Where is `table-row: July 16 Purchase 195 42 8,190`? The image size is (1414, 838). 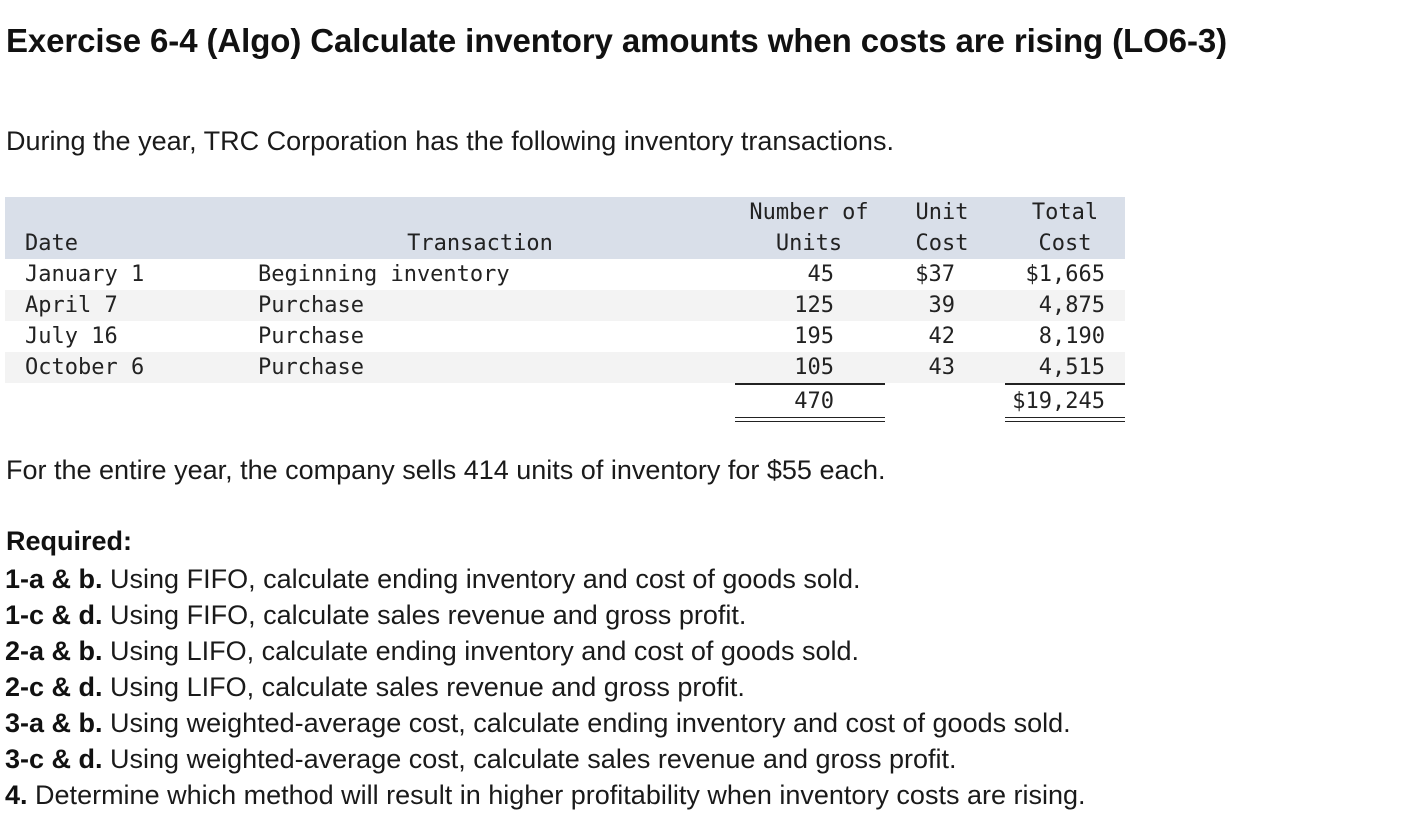 table-row: July 16 Purchase 195 42 8,190 is located at coordinates (565, 336).